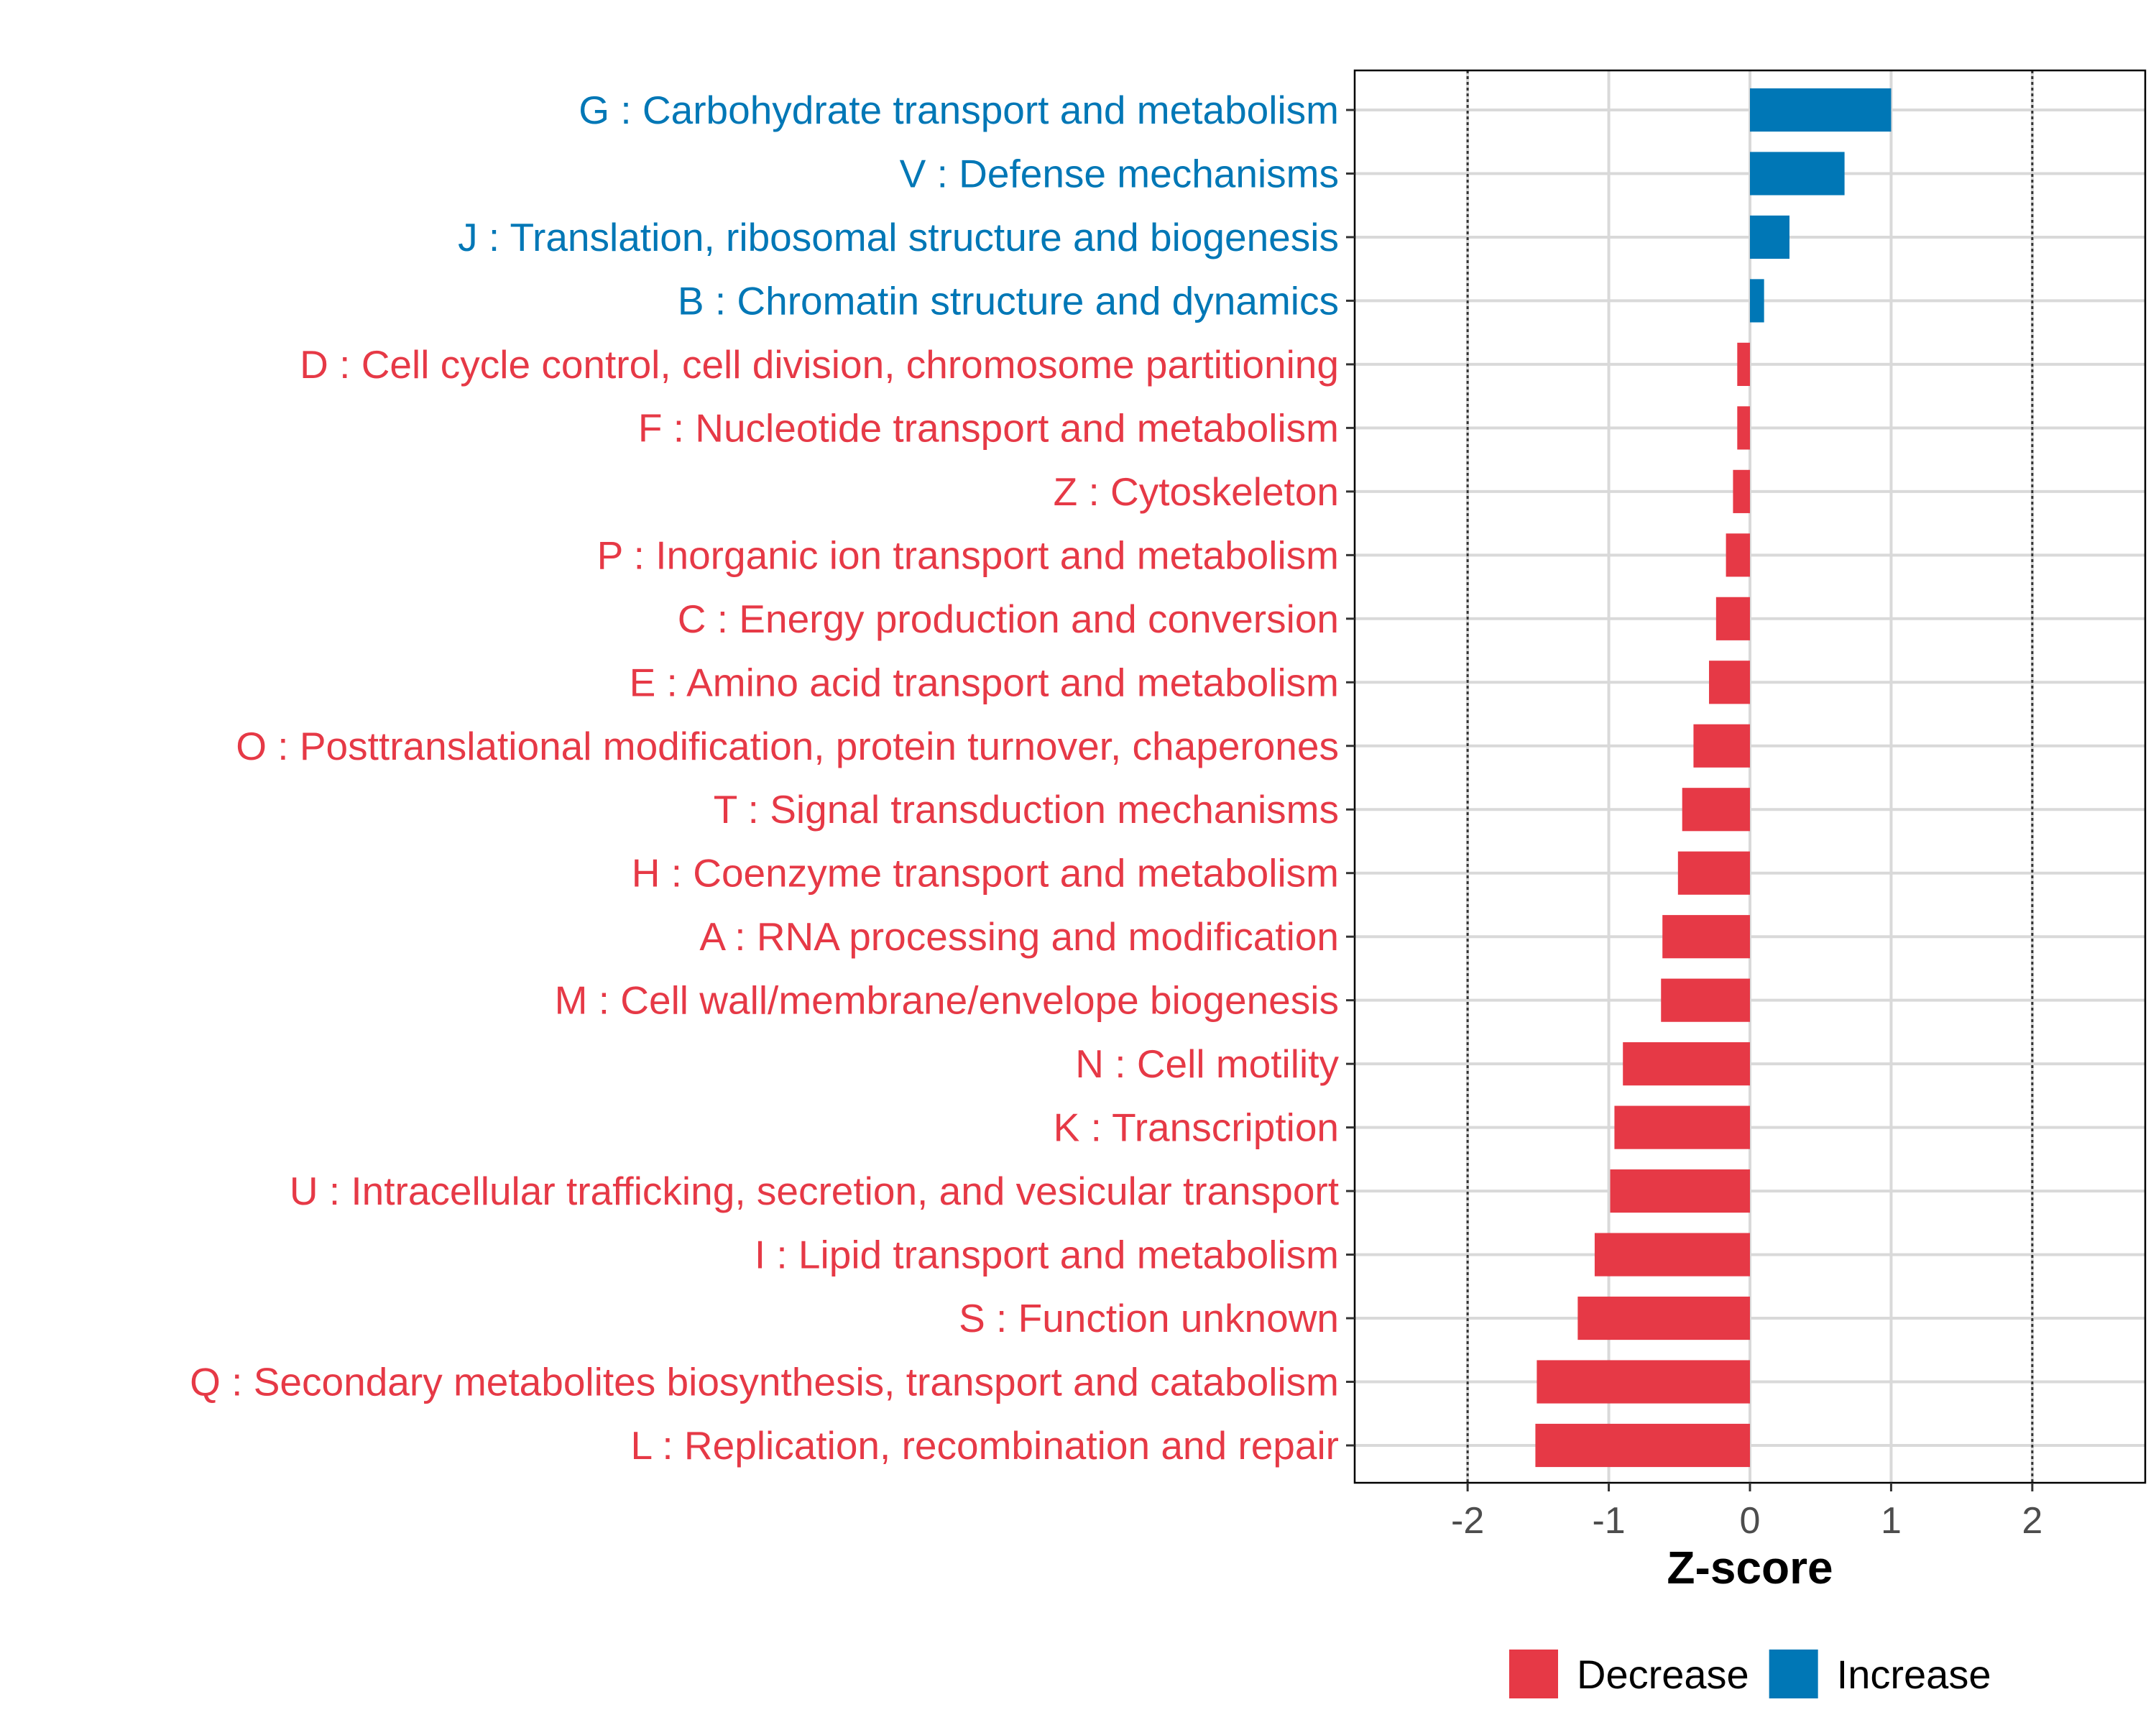  I want to click on x-tick-label: -2, so click(1467, 1521).